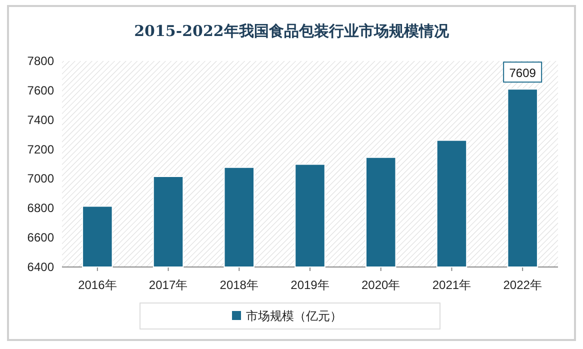  Describe the element at coordinates (294, 316) in the screenshot. I see `legend-label: 市场规模（亿元）` at that location.